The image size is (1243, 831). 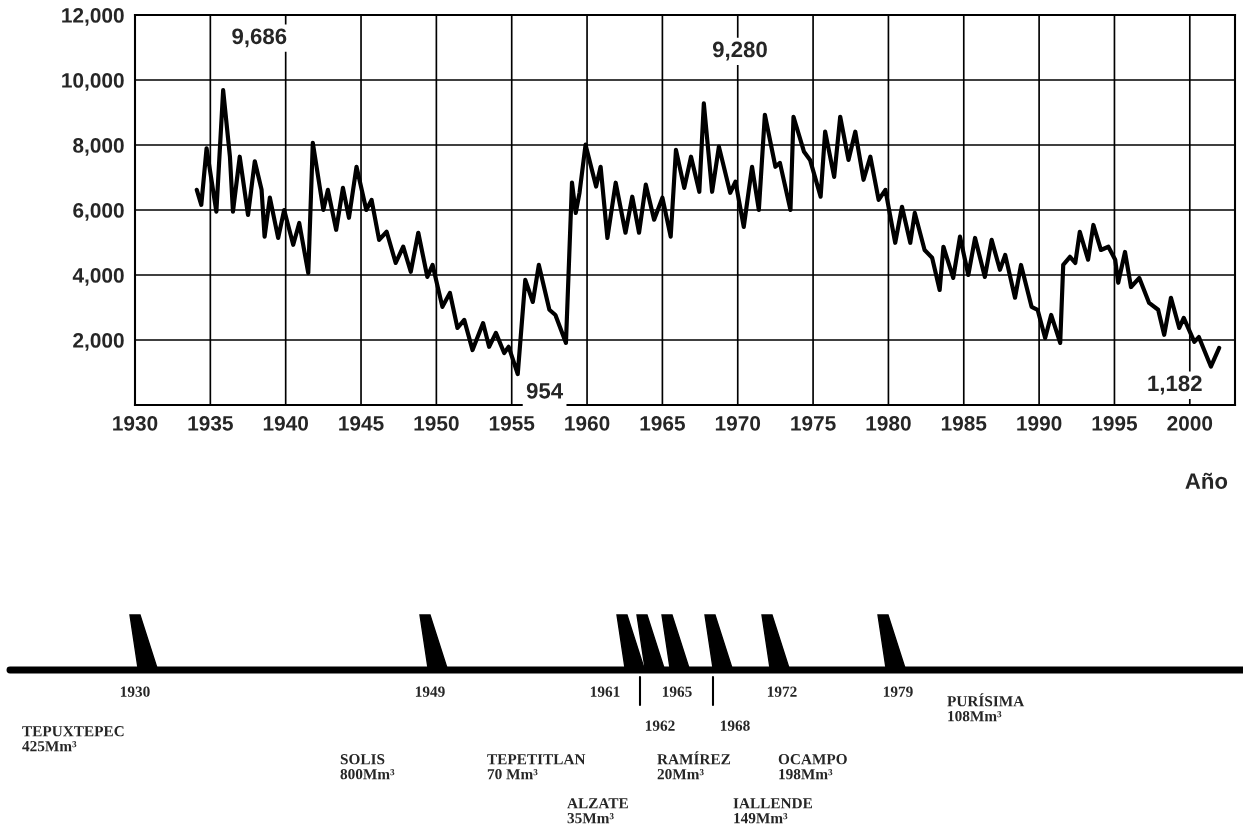 What do you see at coordinates (98, 147) in the screenshot?
I see `y-tick-label: 8,000` at bounding box center [98, 147].